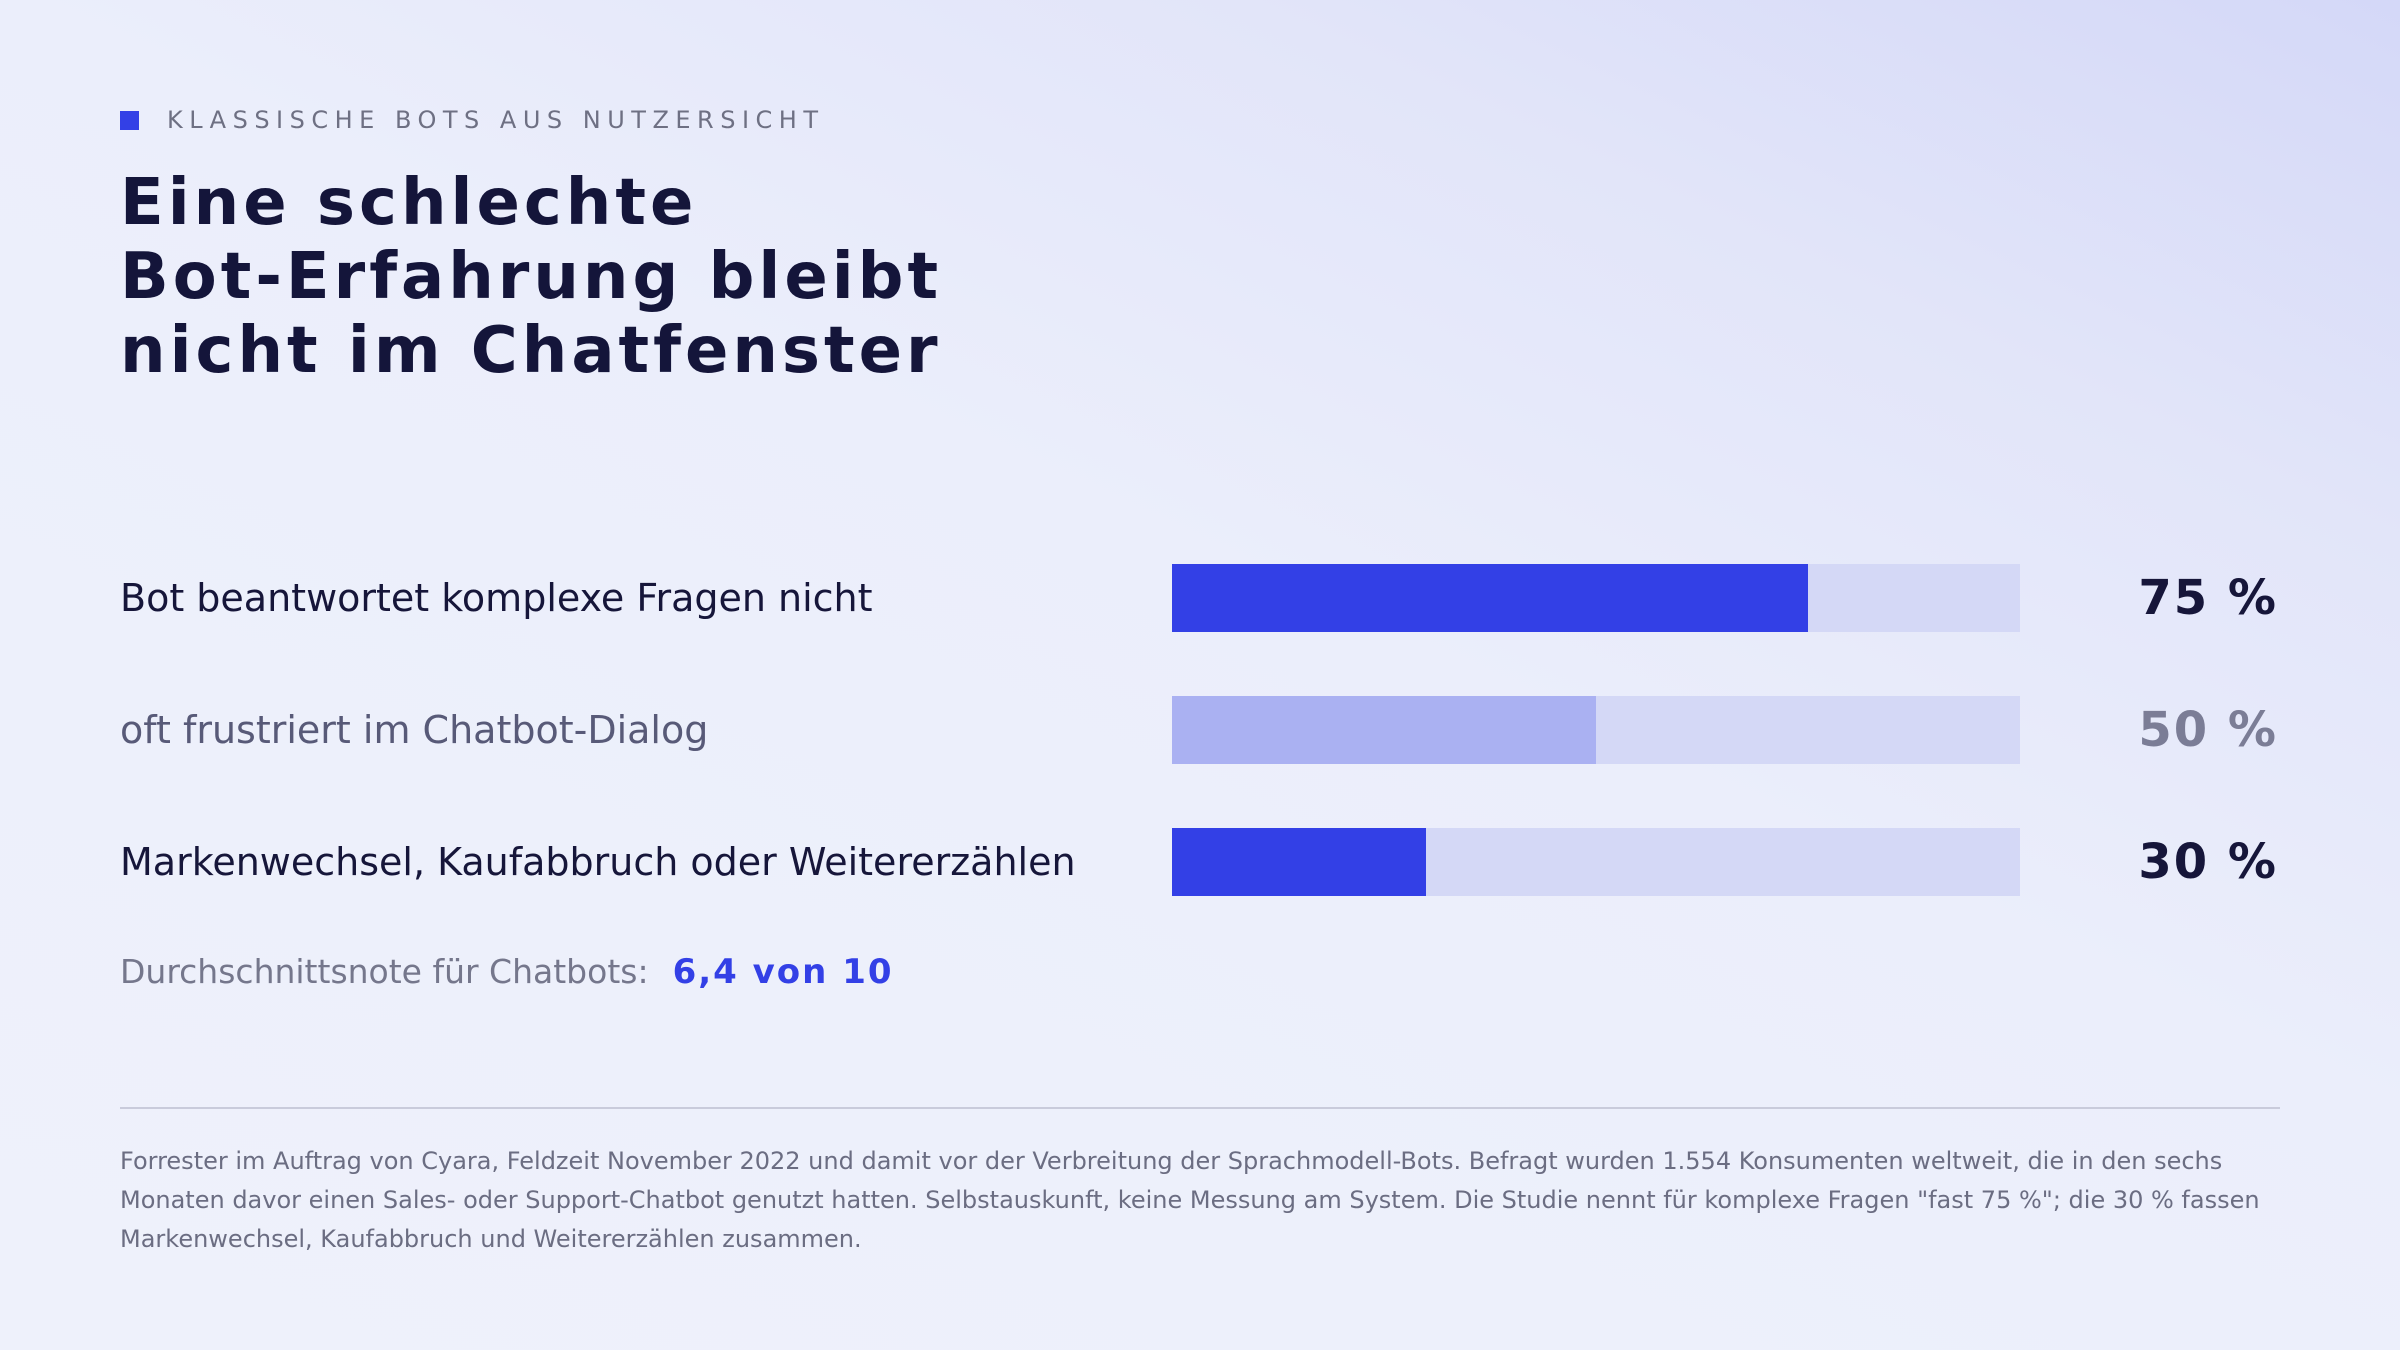 The image size is (2400, 1350). Describe the element at coordinates (2208, 598) in the screenshot. I see `bar-value-label: 75 %` at that location.